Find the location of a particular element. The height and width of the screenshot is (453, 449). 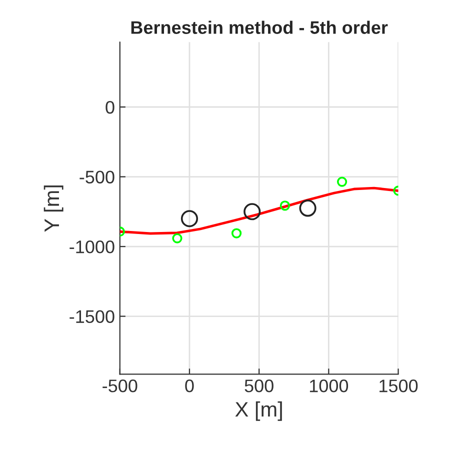

x-tick-label: 1000 is located at coordinates (329, 386).